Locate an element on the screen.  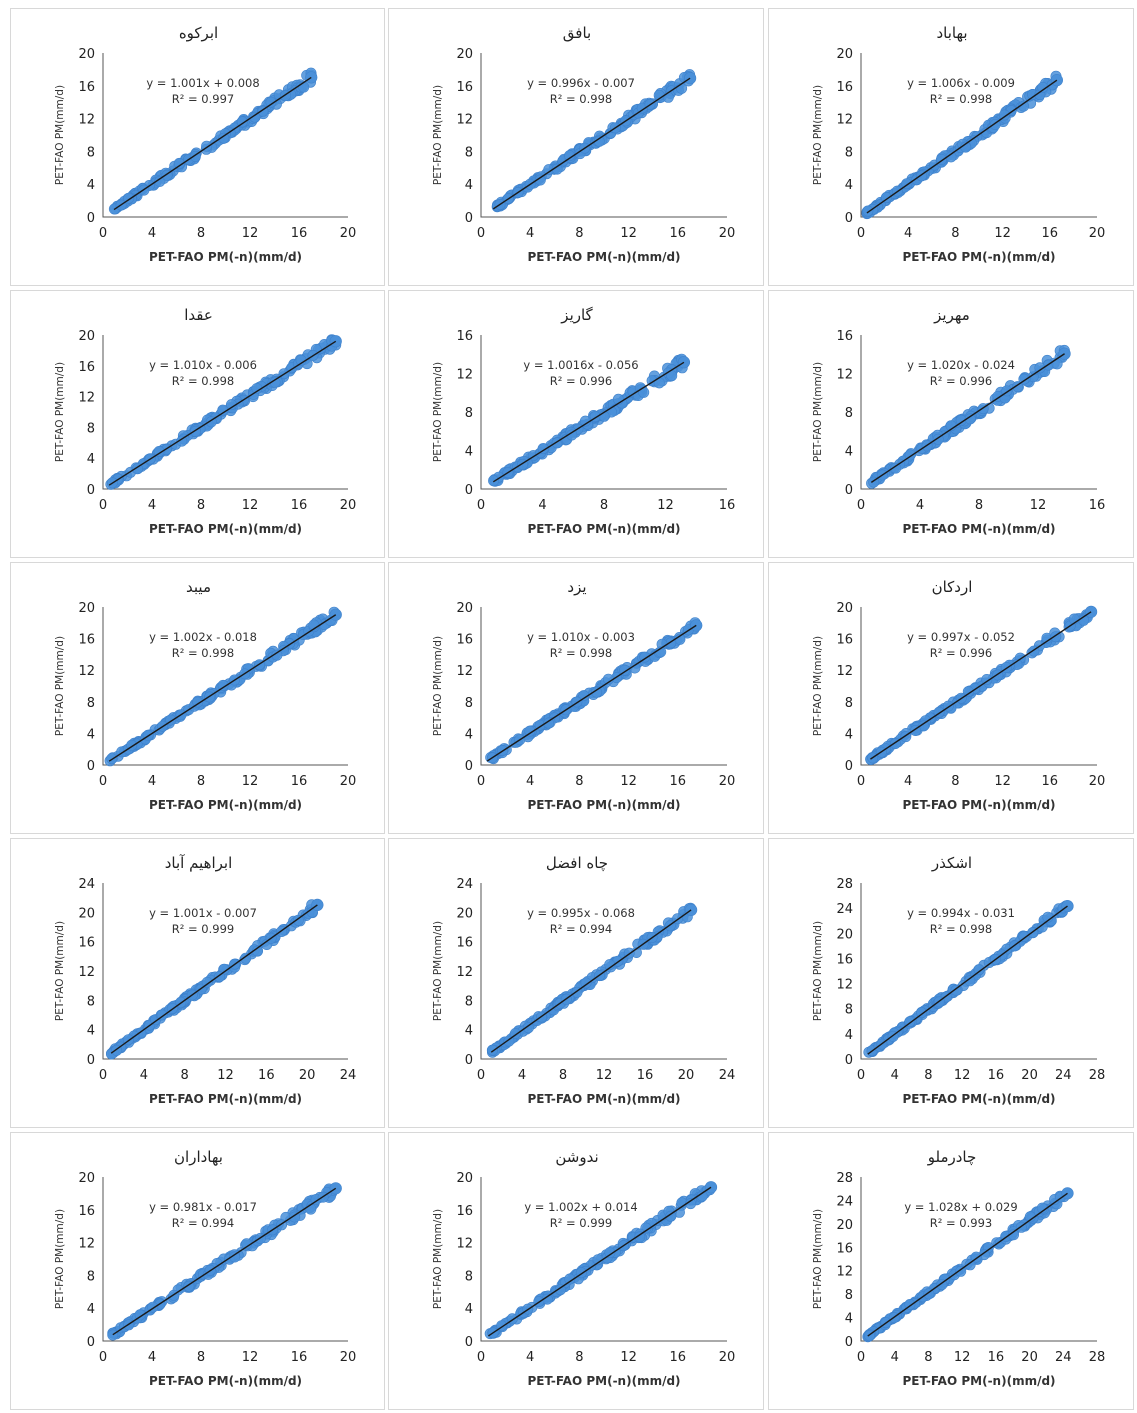
chart-title: مهریز is located at coordinates (951, 315).